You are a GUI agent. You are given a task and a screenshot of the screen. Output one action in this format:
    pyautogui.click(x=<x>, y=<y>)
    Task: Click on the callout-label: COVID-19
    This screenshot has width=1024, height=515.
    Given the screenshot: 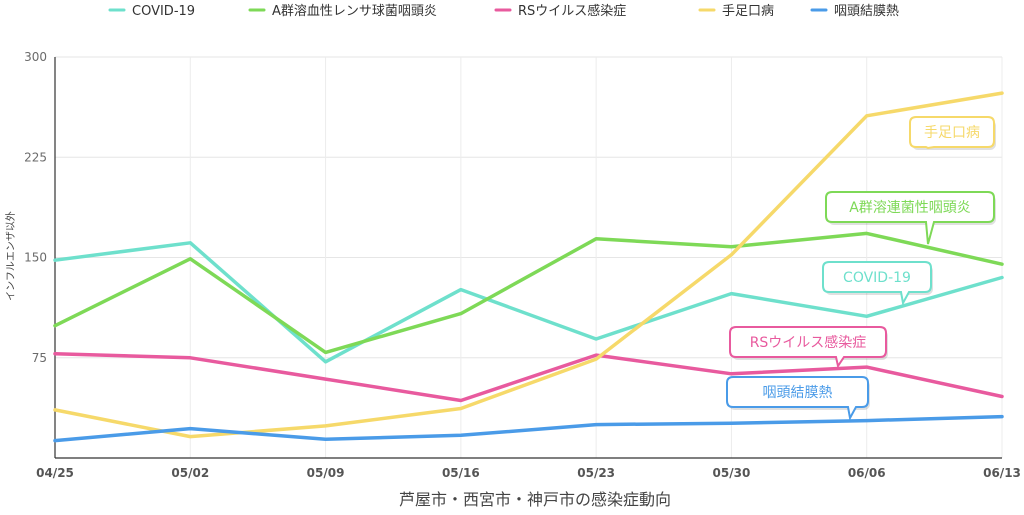 What is the action you would take?
    pyautogui.click(x=877, y=278)
    